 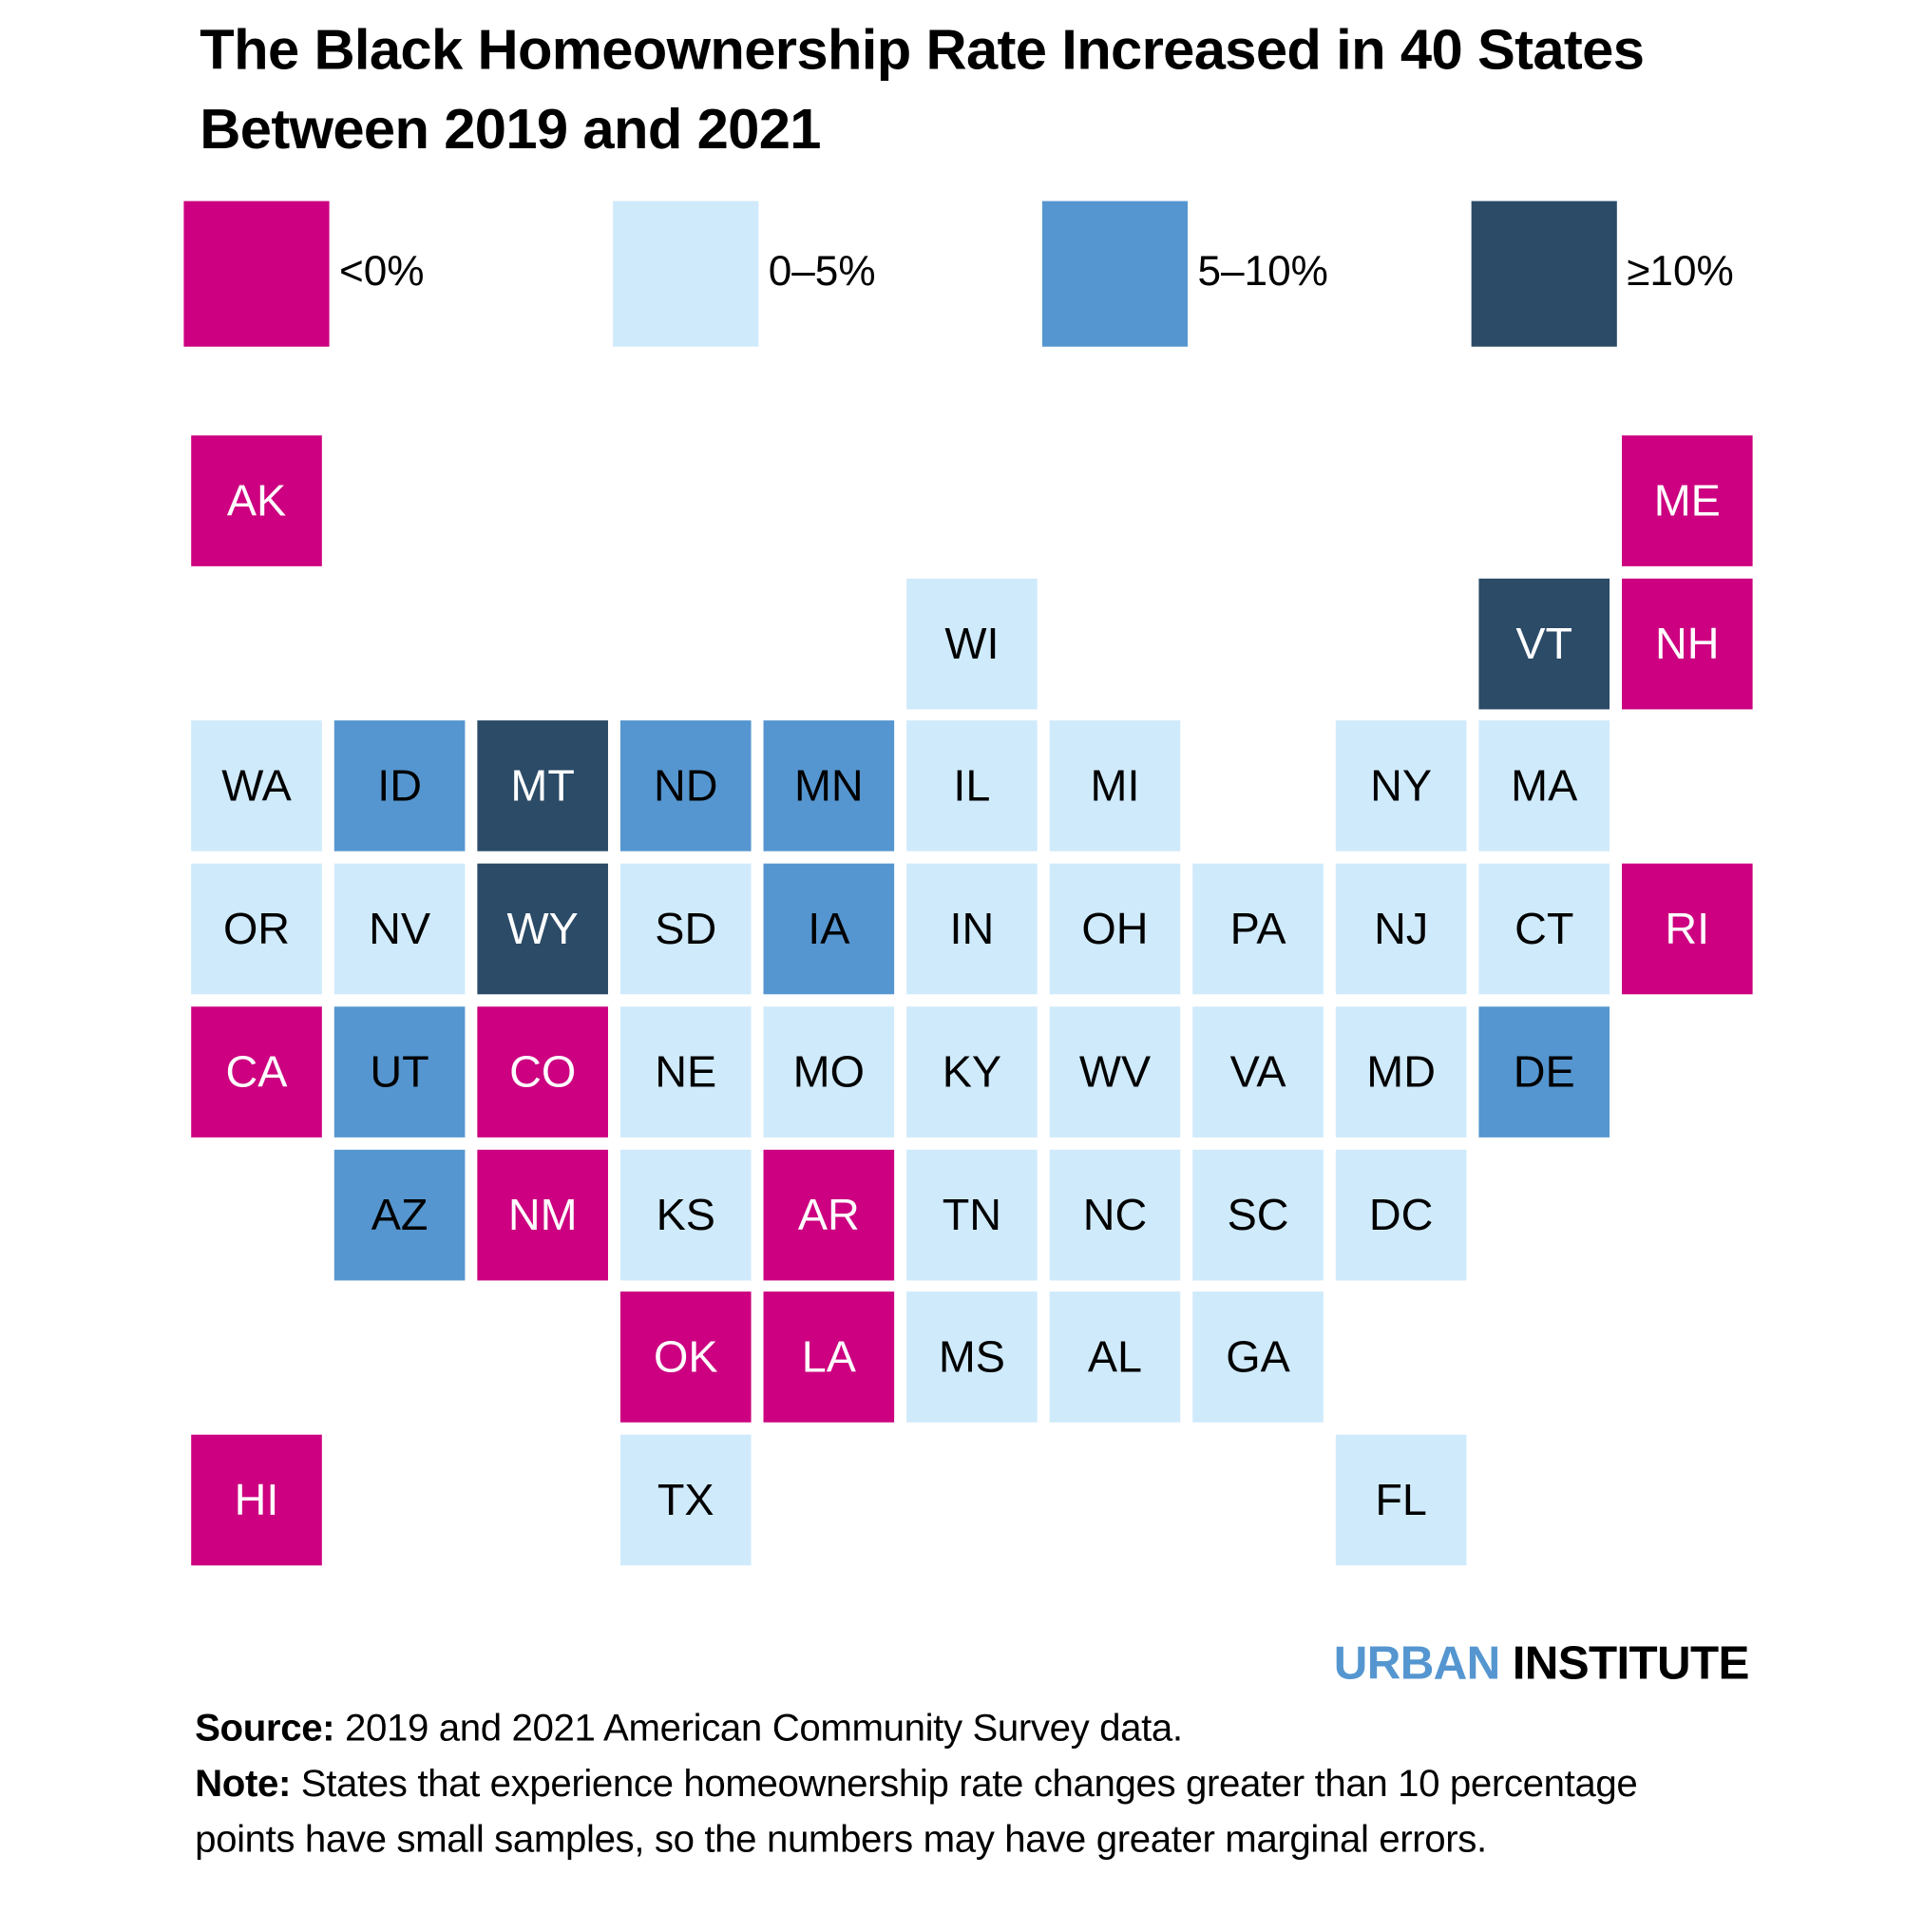 I want to click on state-tile-pa: PA, so click(x=1258, y=929).